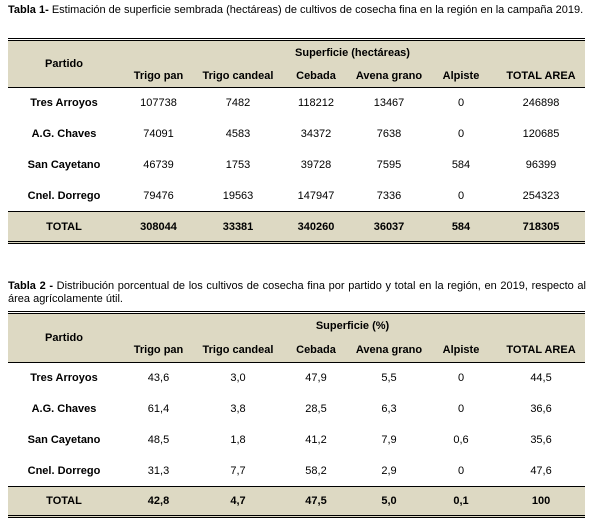  Describe the element at coordinates (316, 195) in the screenshot. I see `cell: 147947` at that location.